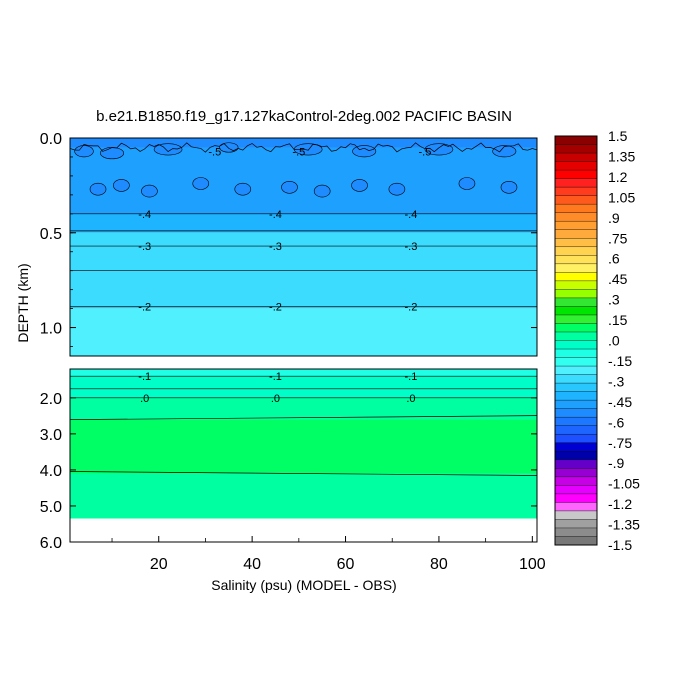  I want to click on no-data-area, so click(303, 530).